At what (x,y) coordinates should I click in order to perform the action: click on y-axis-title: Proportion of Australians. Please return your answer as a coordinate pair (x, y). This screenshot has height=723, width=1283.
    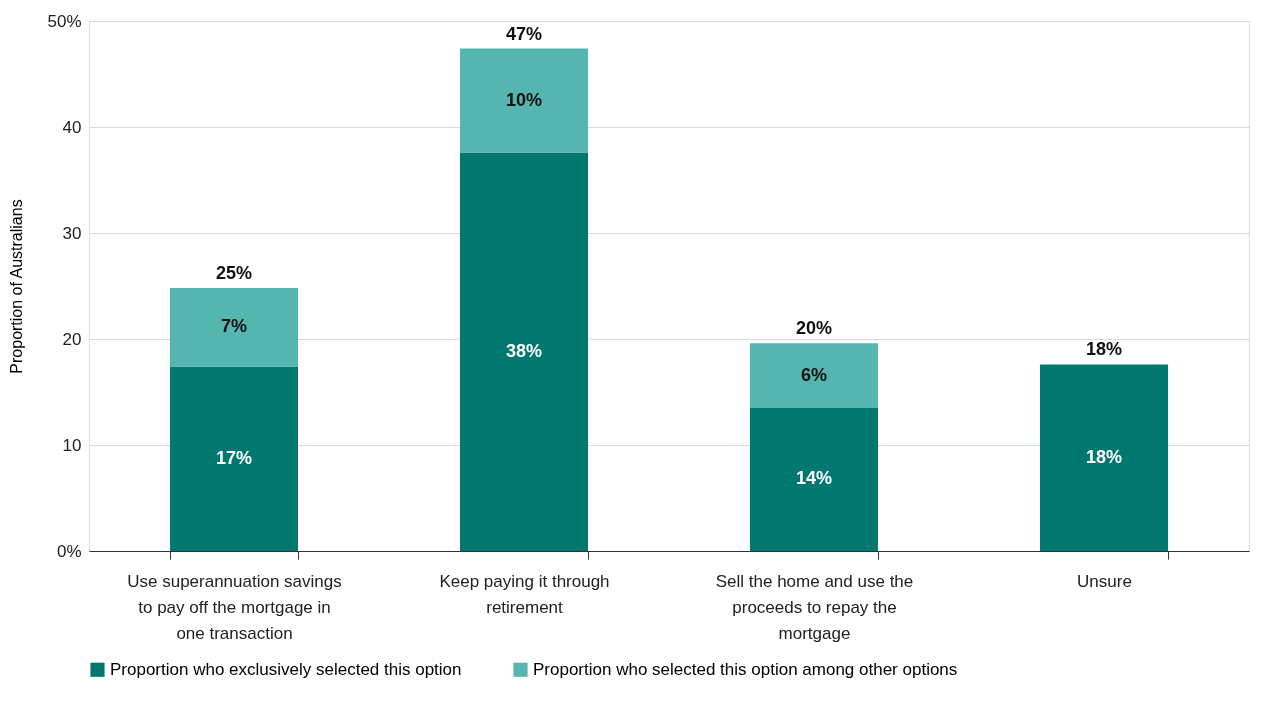
    Looking at the image, I should click on (17, 286).